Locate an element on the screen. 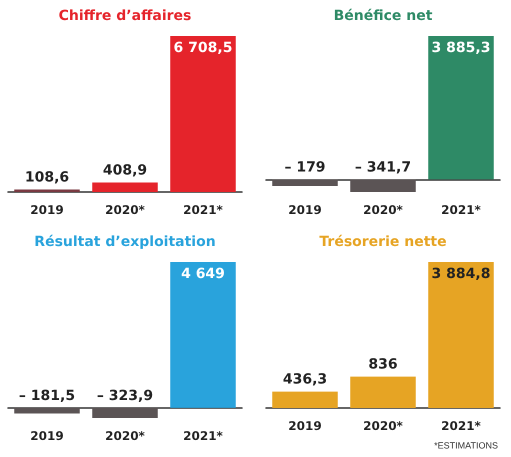 The width and height of the screenshot is (511, 457). data-label: – 181,5 is located at coordinates (47, 396).